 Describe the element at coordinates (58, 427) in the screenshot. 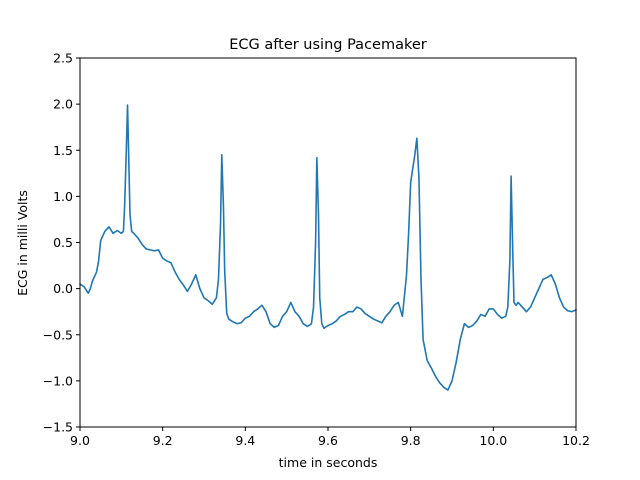

I see `y-tick-label: −1.5` at that location.